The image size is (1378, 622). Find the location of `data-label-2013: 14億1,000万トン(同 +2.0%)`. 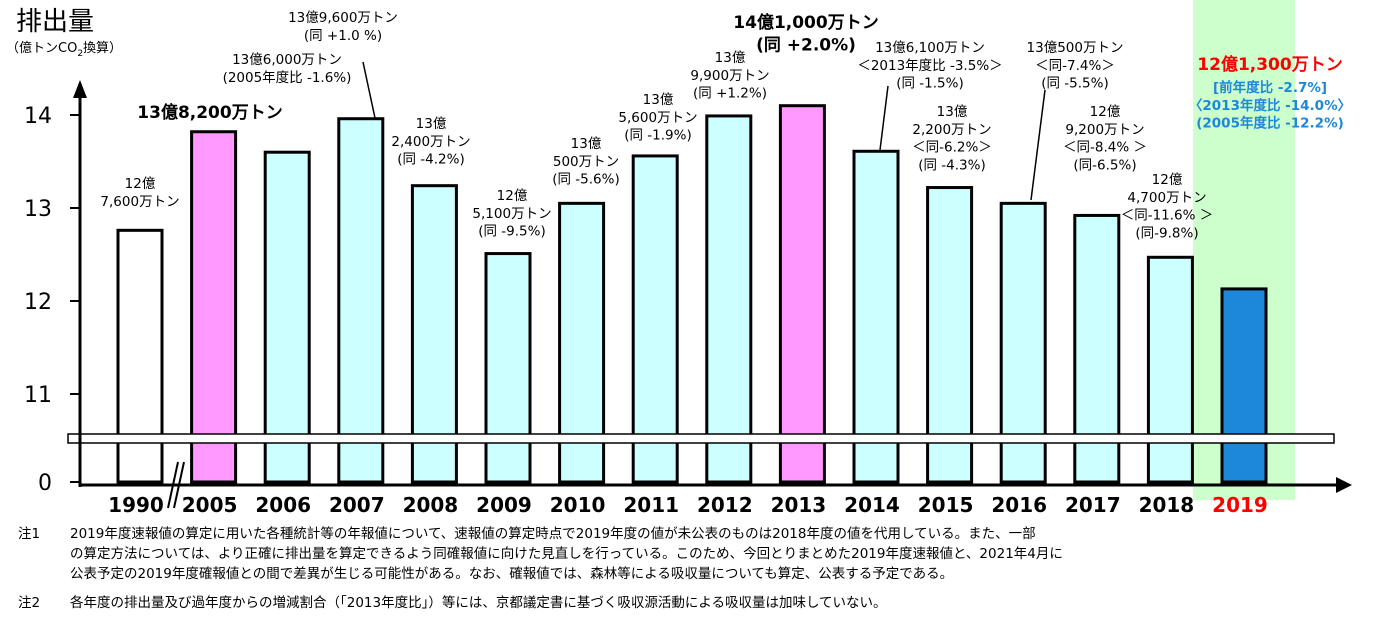

data-label-2013: 14億1,000万トン(同 +2.0%) is located at coordinates (805, 33).